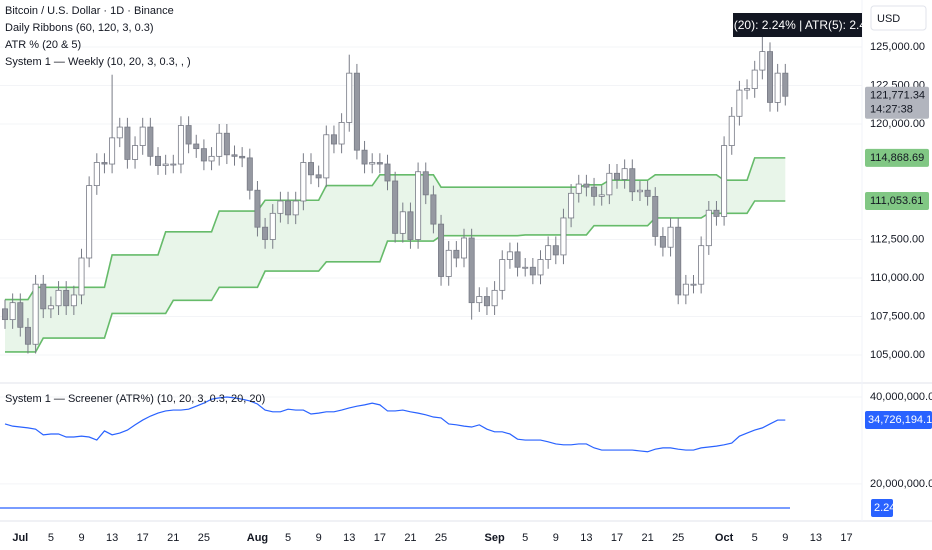 The height and width of the screenshot is (550, 932). I want to click on x-tick-label: Aug, so click(257, 538).